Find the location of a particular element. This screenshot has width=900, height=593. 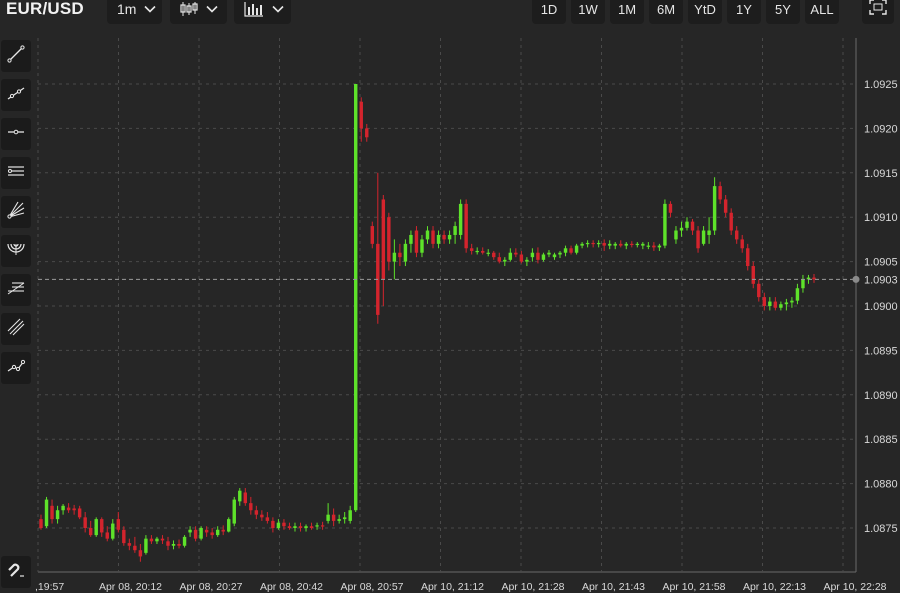

polyline-icon is located at coordinates (16, 368).